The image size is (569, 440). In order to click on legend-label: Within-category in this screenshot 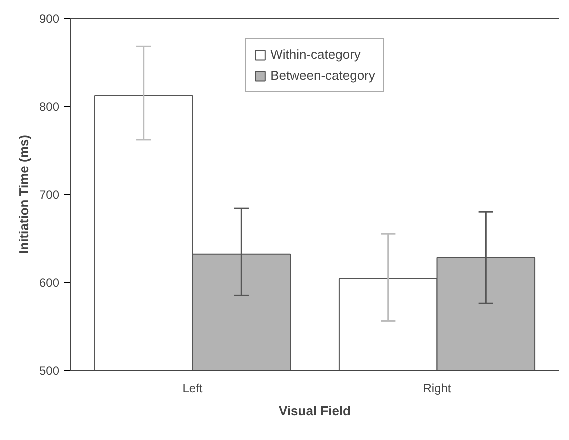, I will do `click(315, 54)`.